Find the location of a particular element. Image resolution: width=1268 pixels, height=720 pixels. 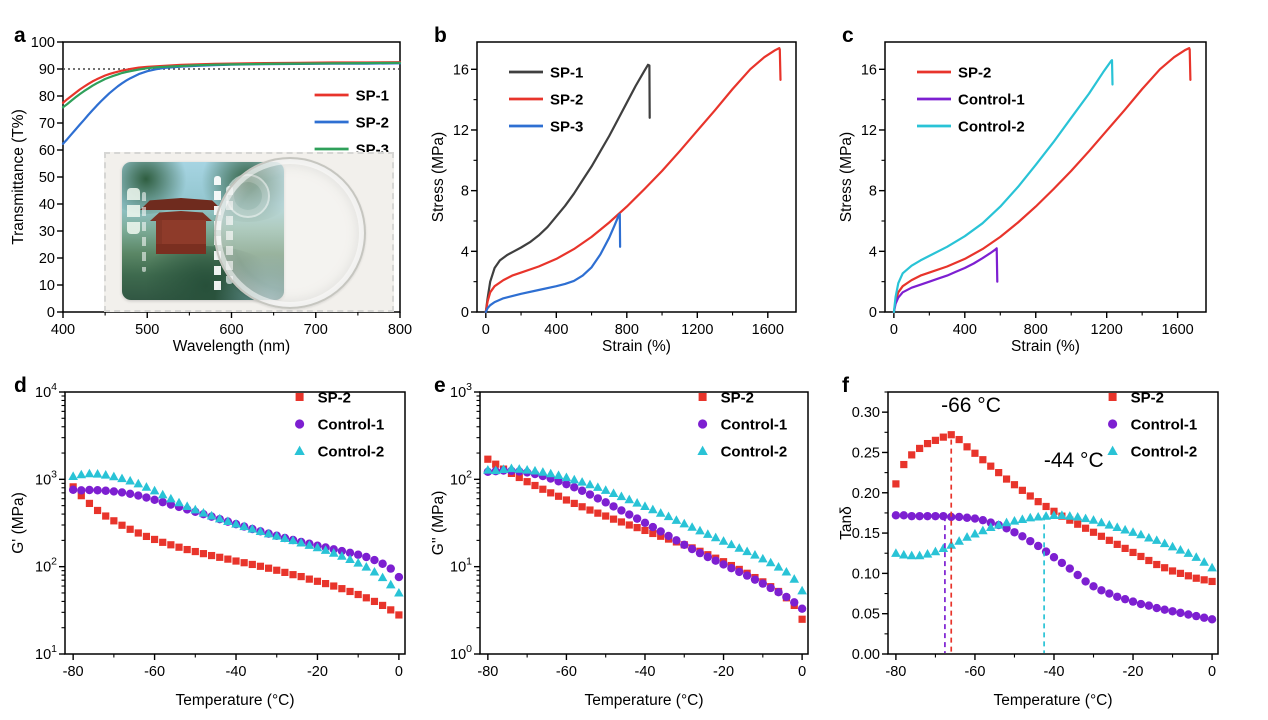

svg-text: 40 is located at coordinates (47, 205).